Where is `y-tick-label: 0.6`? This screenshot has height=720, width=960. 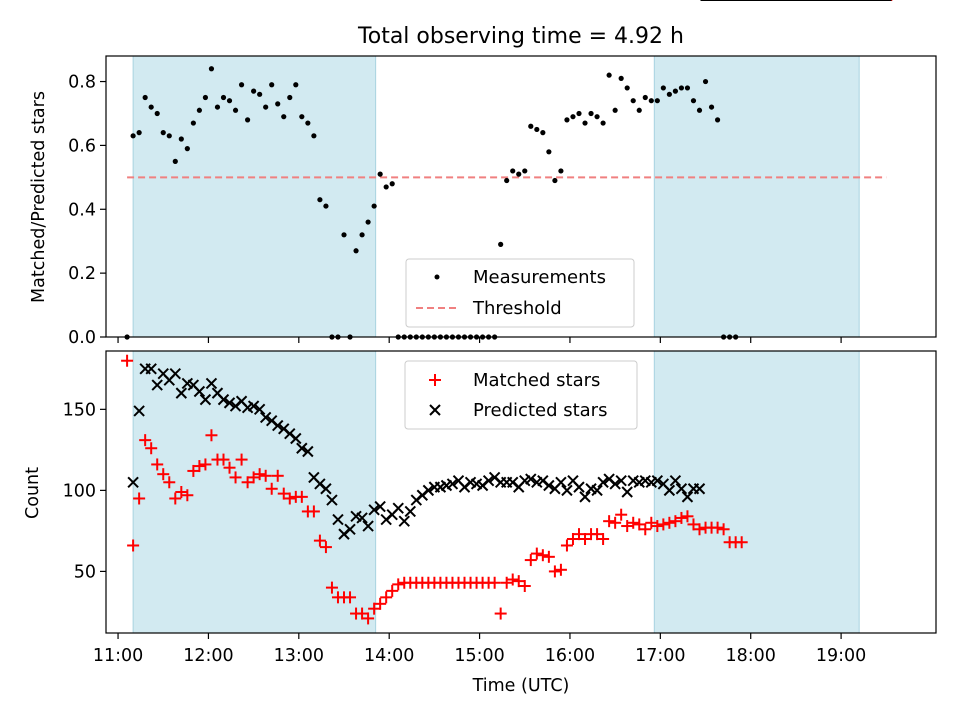
y-tick-label: 0.6 is located at coordinates (82, 146).